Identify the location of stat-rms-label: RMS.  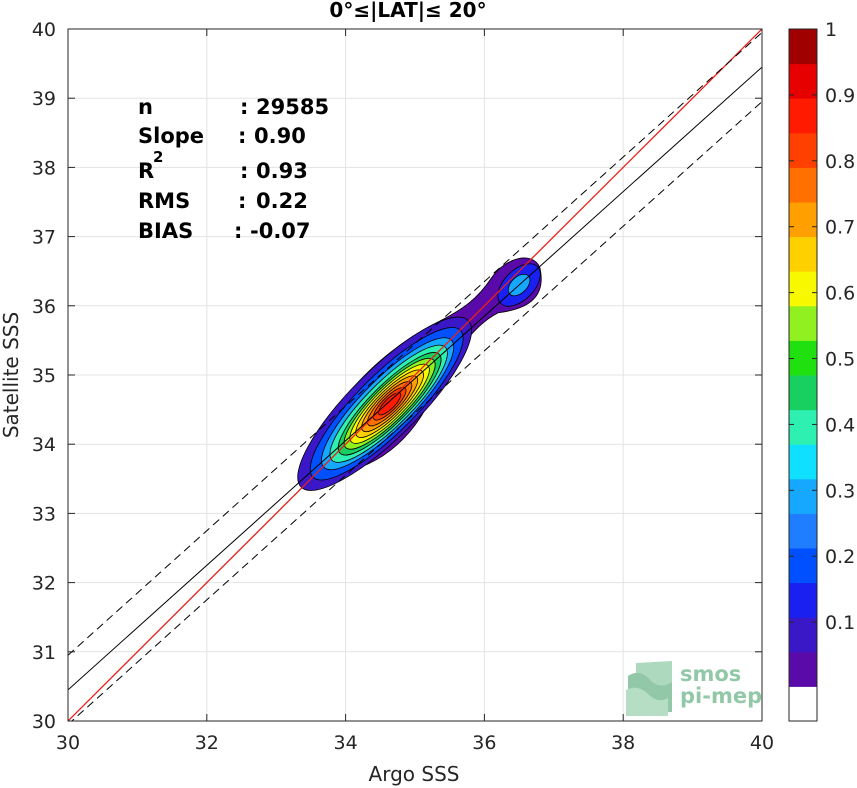
(164, 201).